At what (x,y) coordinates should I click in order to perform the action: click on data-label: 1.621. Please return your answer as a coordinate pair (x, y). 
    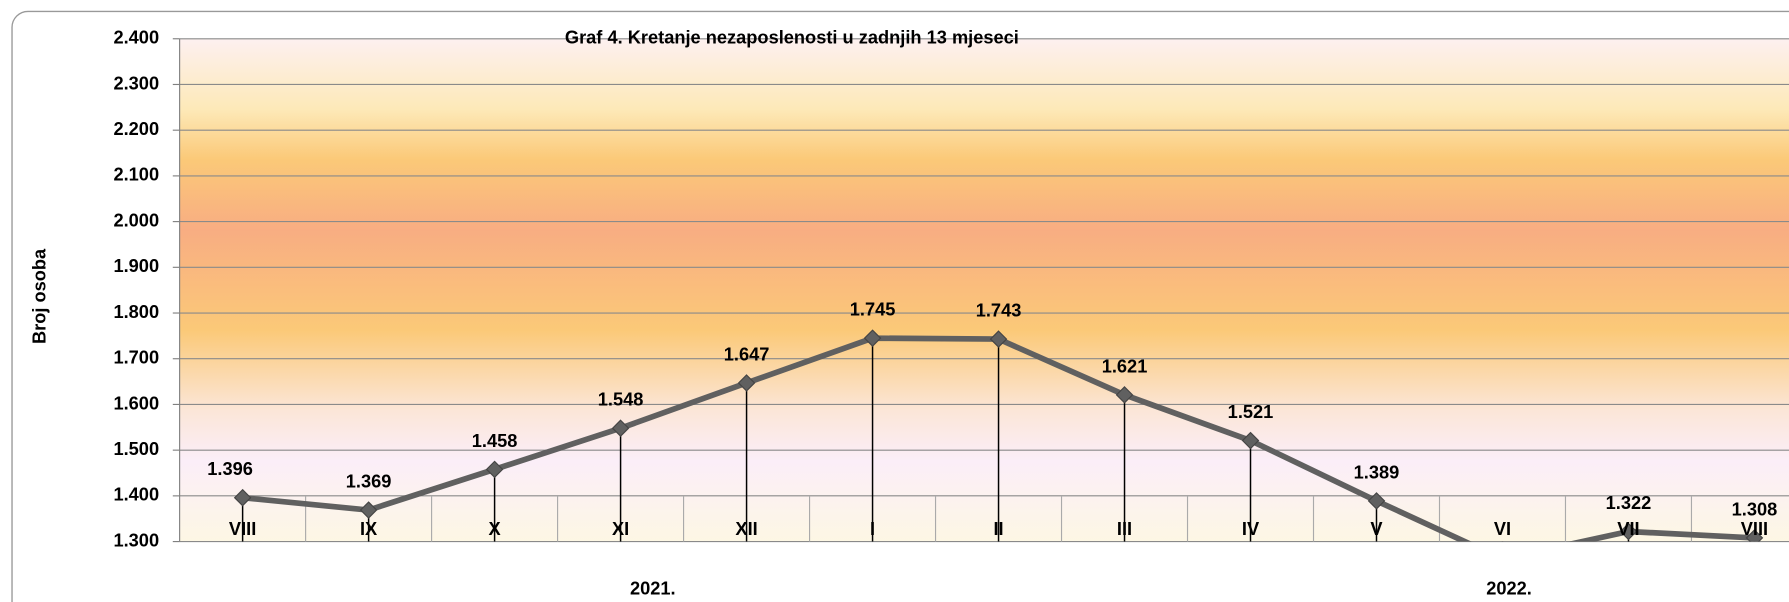
    Looking at the image, I should click on (1125, 365).